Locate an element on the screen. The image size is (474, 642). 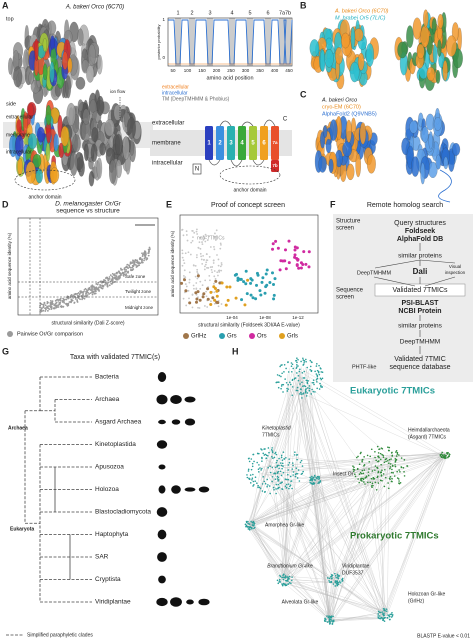
label: Safe zone is located at coordinates (135, 276).